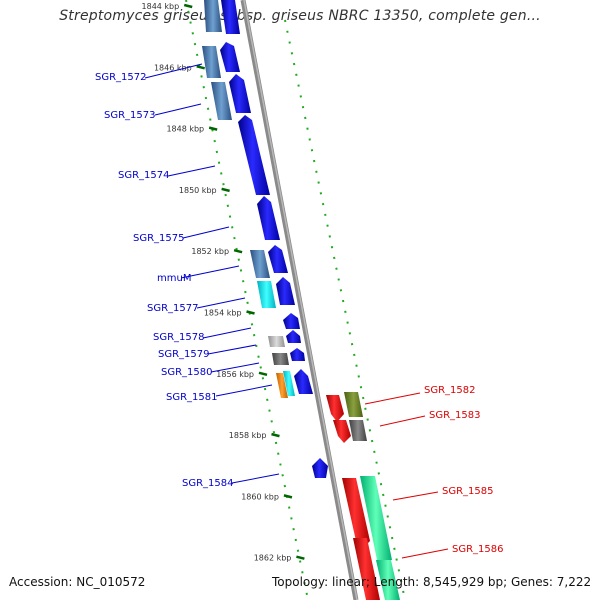 This screenshot has height=600, width=600. What do you see at coordinates (185, 129) in the screenshot?
I see `tick-label: 1848 kbp` at bounding box center [185, 129].